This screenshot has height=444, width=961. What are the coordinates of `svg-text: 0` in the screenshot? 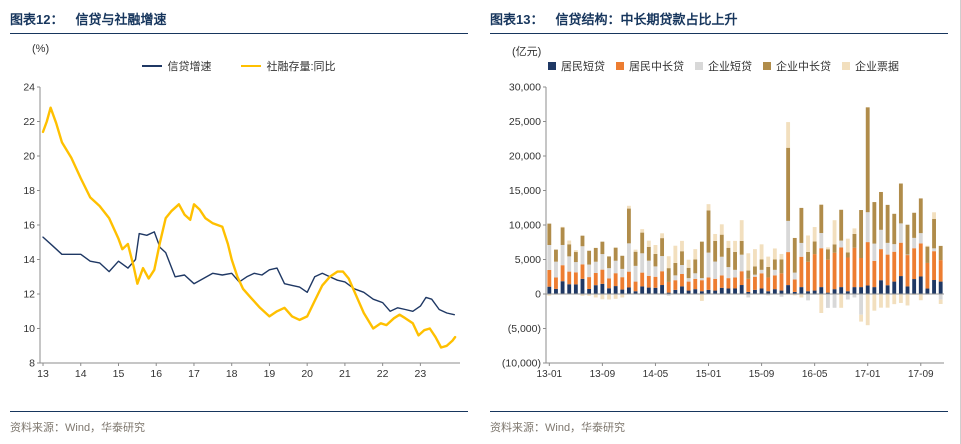 It's located at (538, 295).